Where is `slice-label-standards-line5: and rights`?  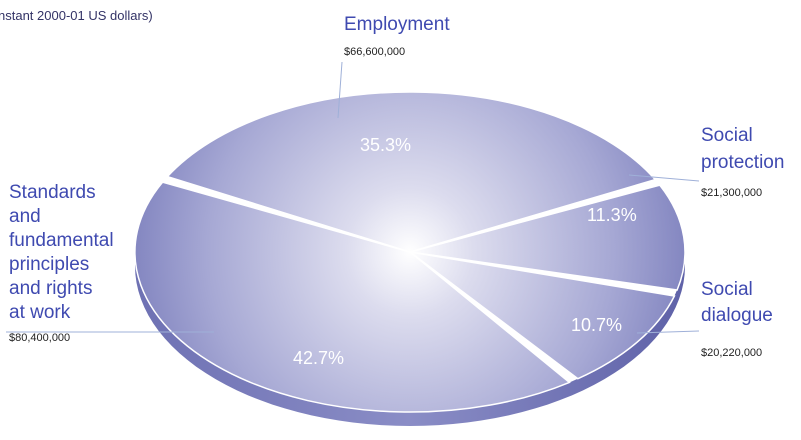
slice-label-standards-line5: and rights is located at coordinates (50, 288).